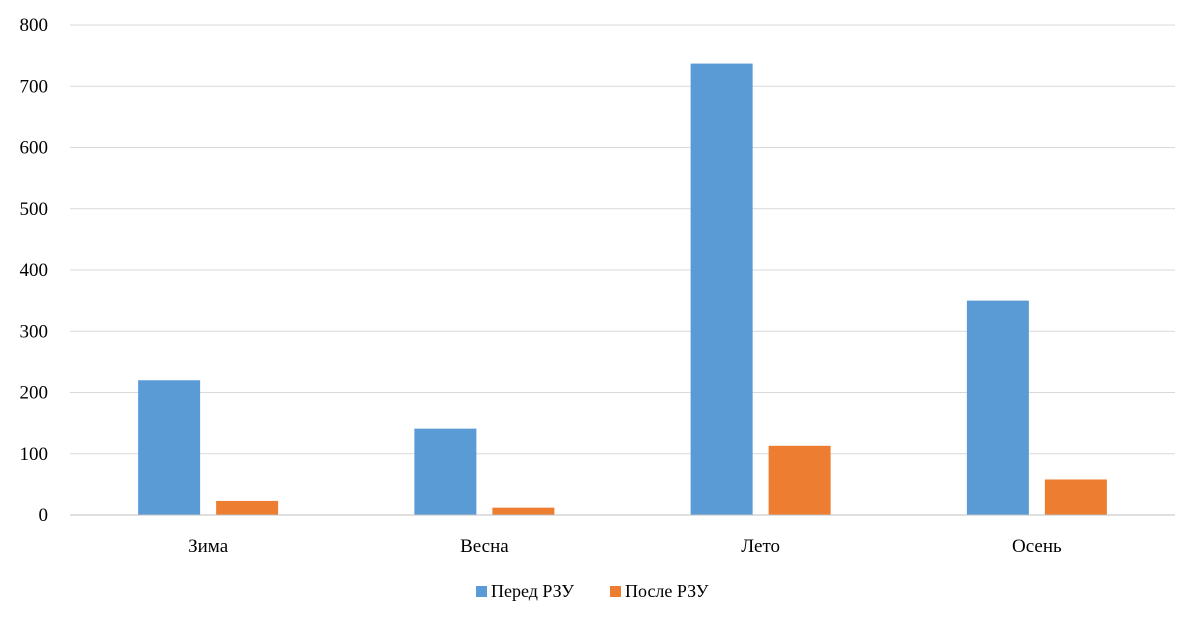  I want to click on y-axis-ticks: 0 100 200 300 400 500 600 700 800, so click(34, 270).